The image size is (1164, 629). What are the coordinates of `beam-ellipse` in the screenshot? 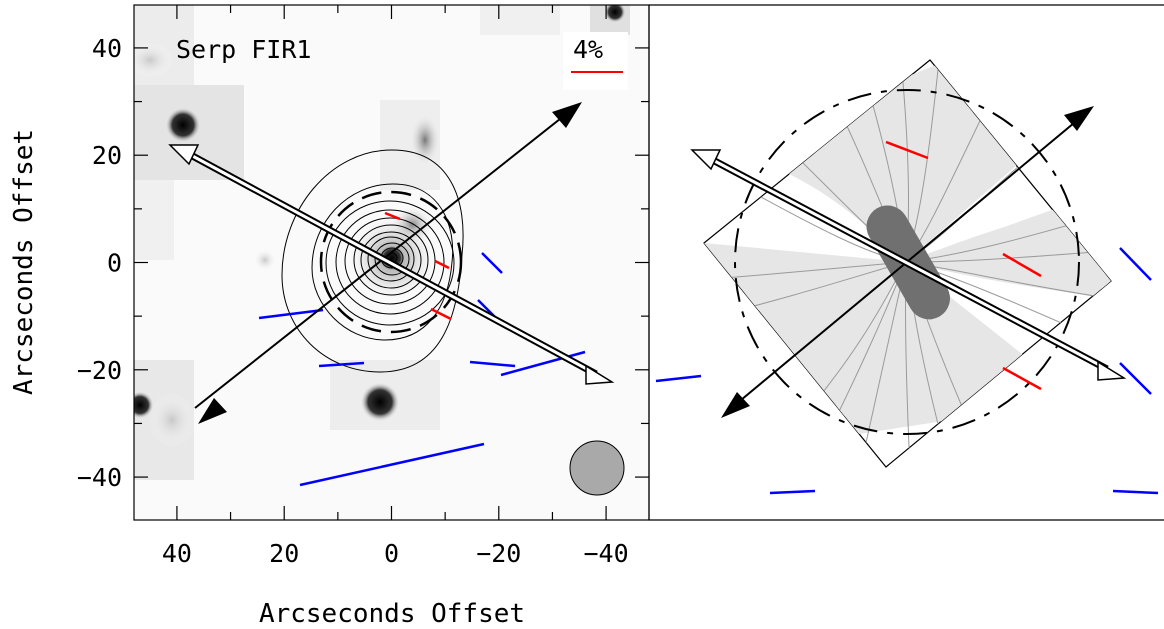 It's located at (597, 468).